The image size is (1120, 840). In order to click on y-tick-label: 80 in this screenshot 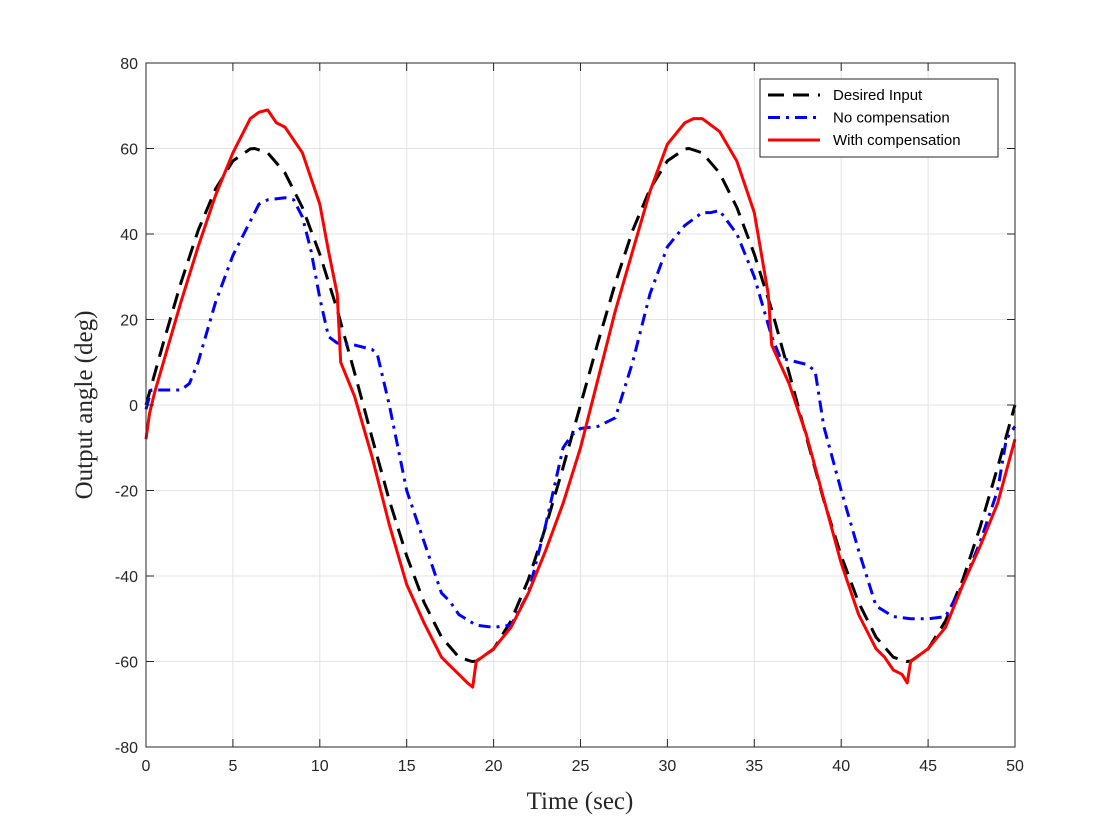, I will do `click(129, 64)`.